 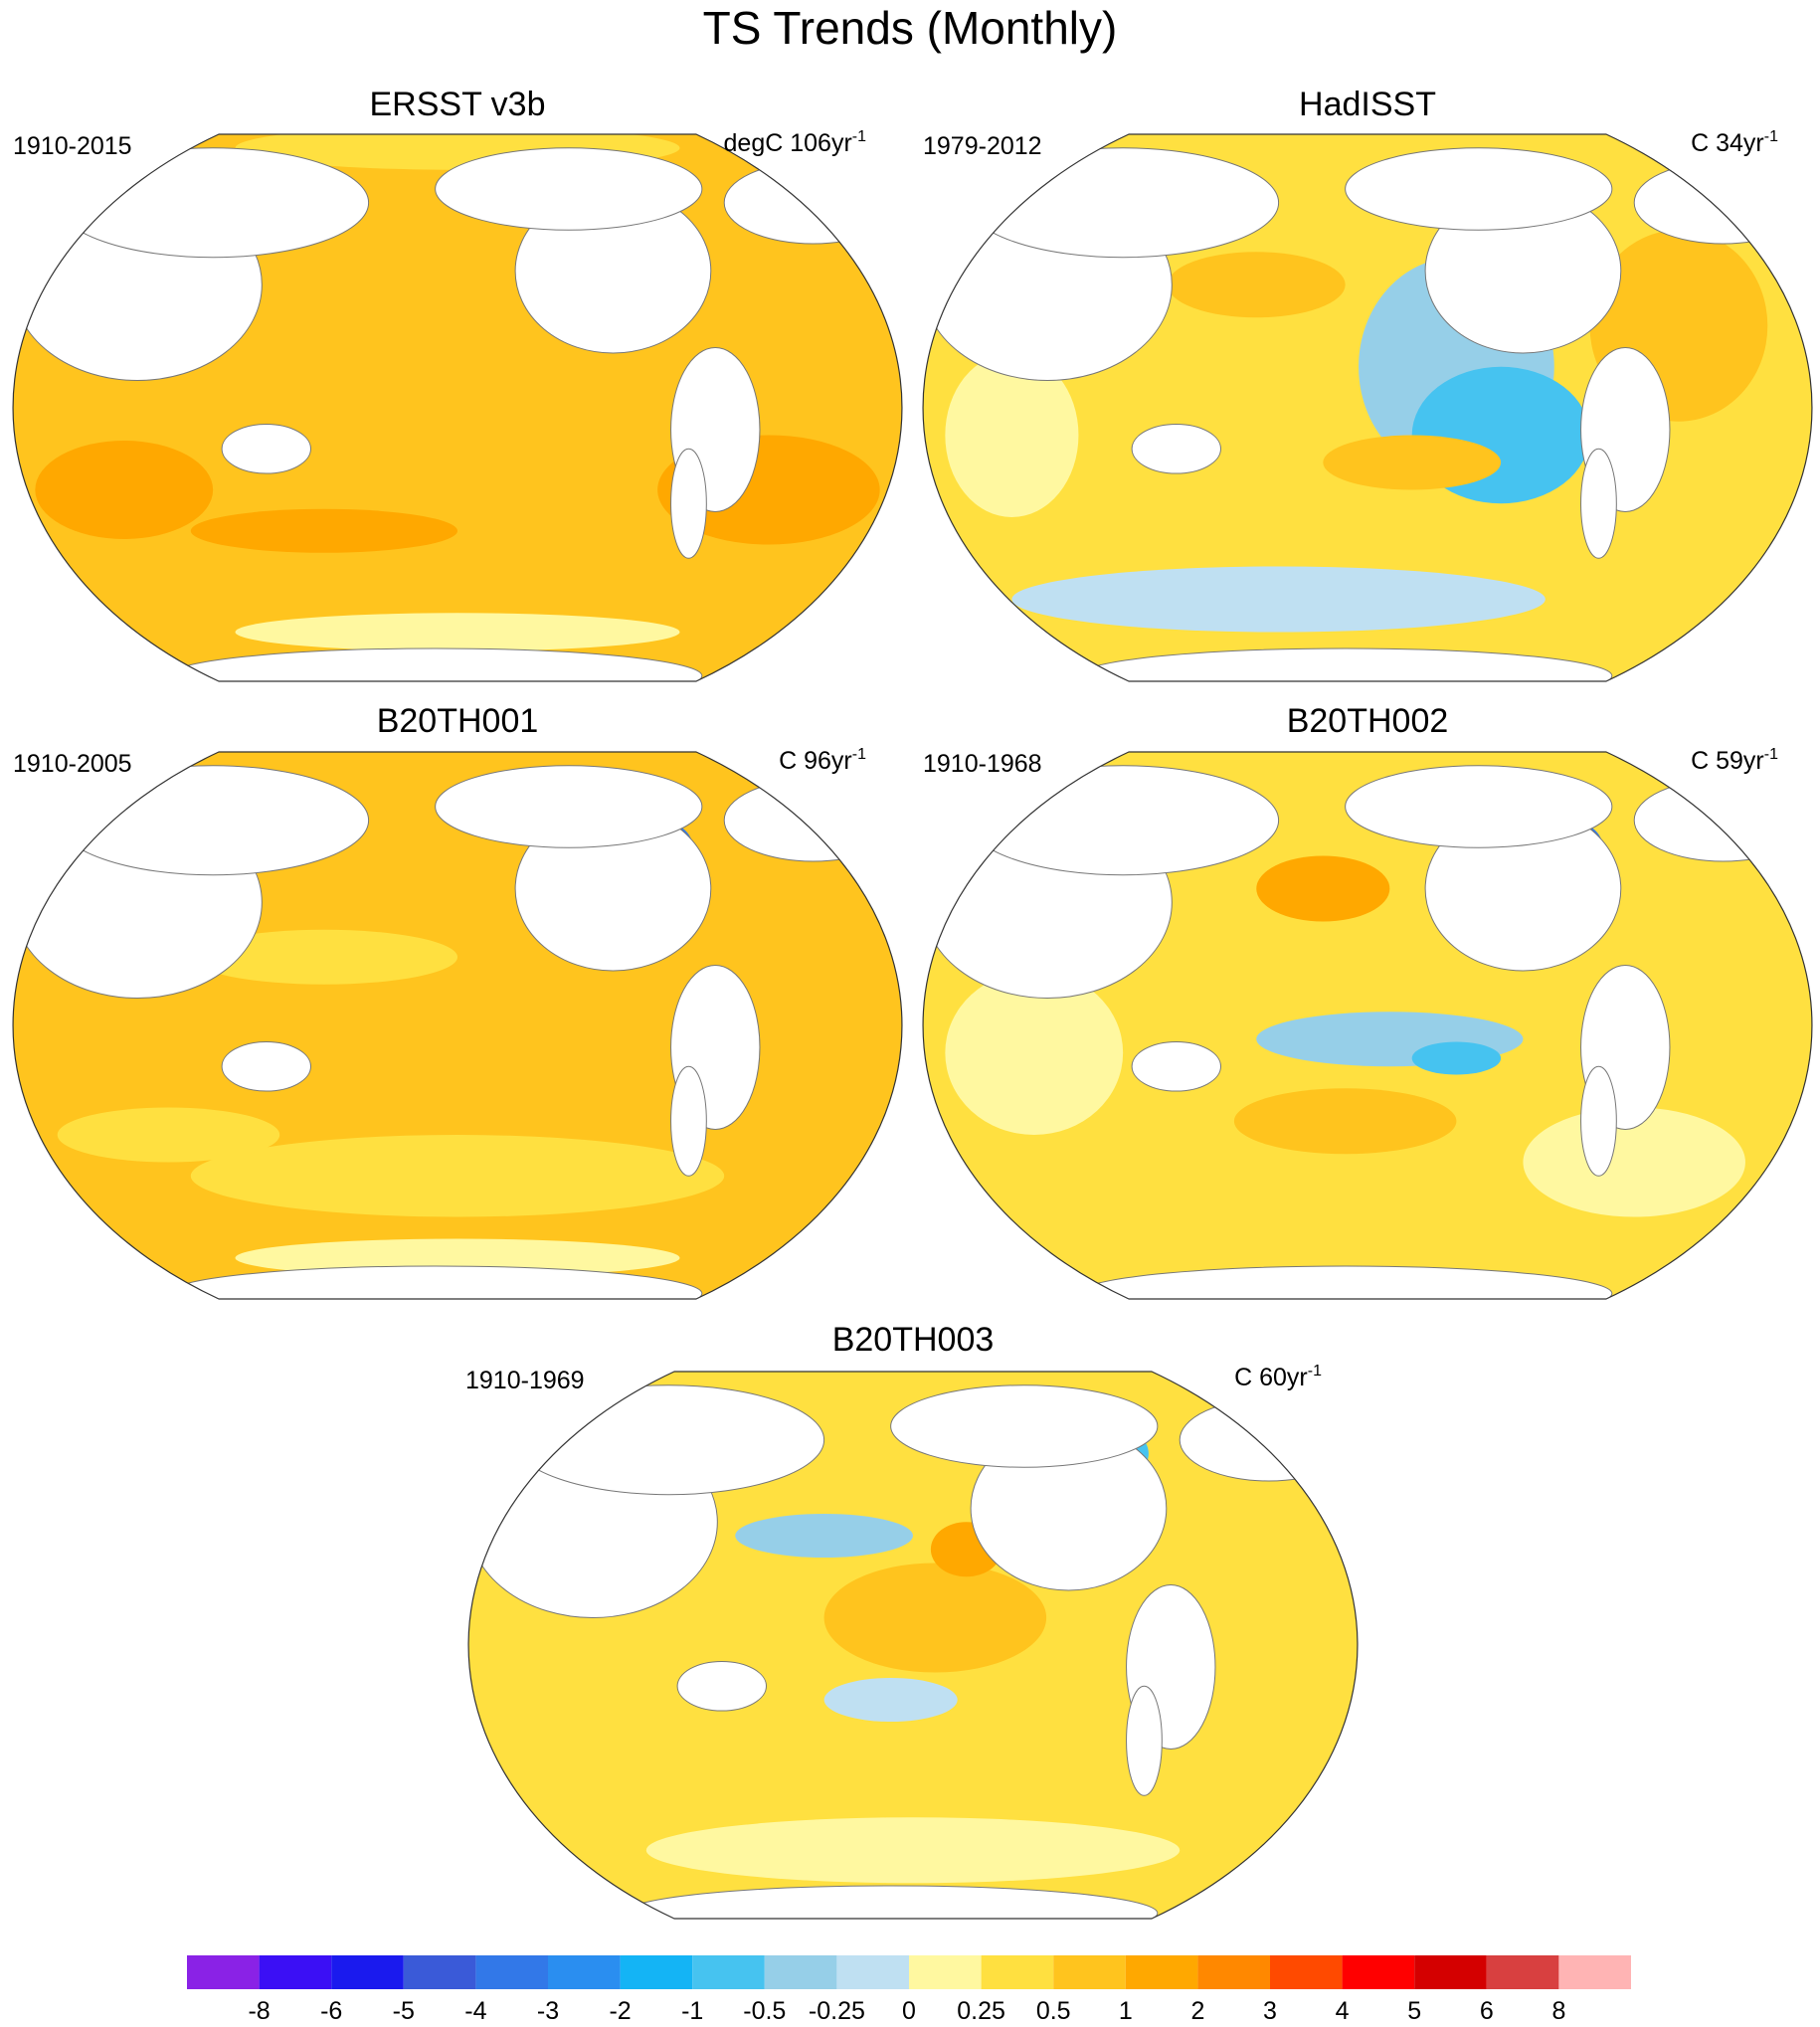 I want to click on units-text: C 60yr, so click(x=1271, y=1377).